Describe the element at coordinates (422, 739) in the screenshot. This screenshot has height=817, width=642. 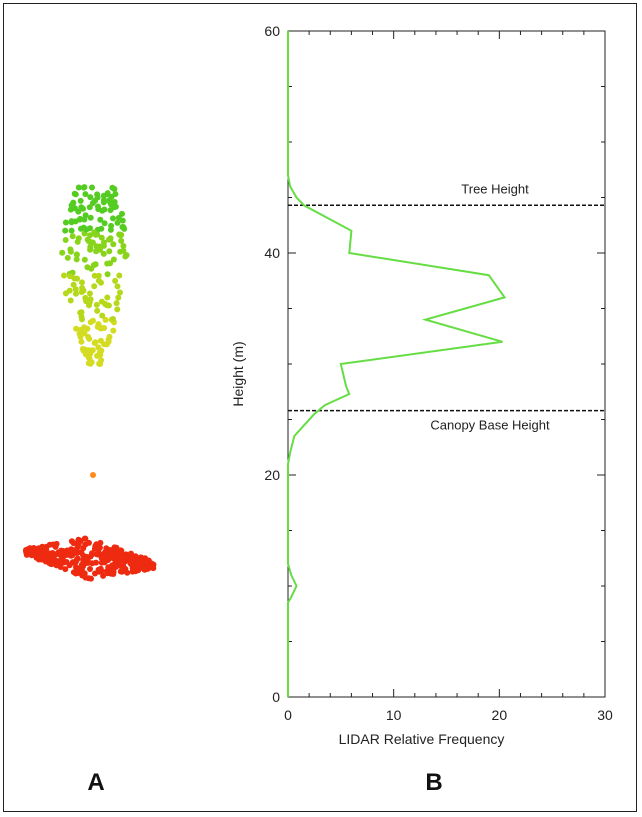
I see `x-axis-title: LIDAR Relative Frequency` at that location.